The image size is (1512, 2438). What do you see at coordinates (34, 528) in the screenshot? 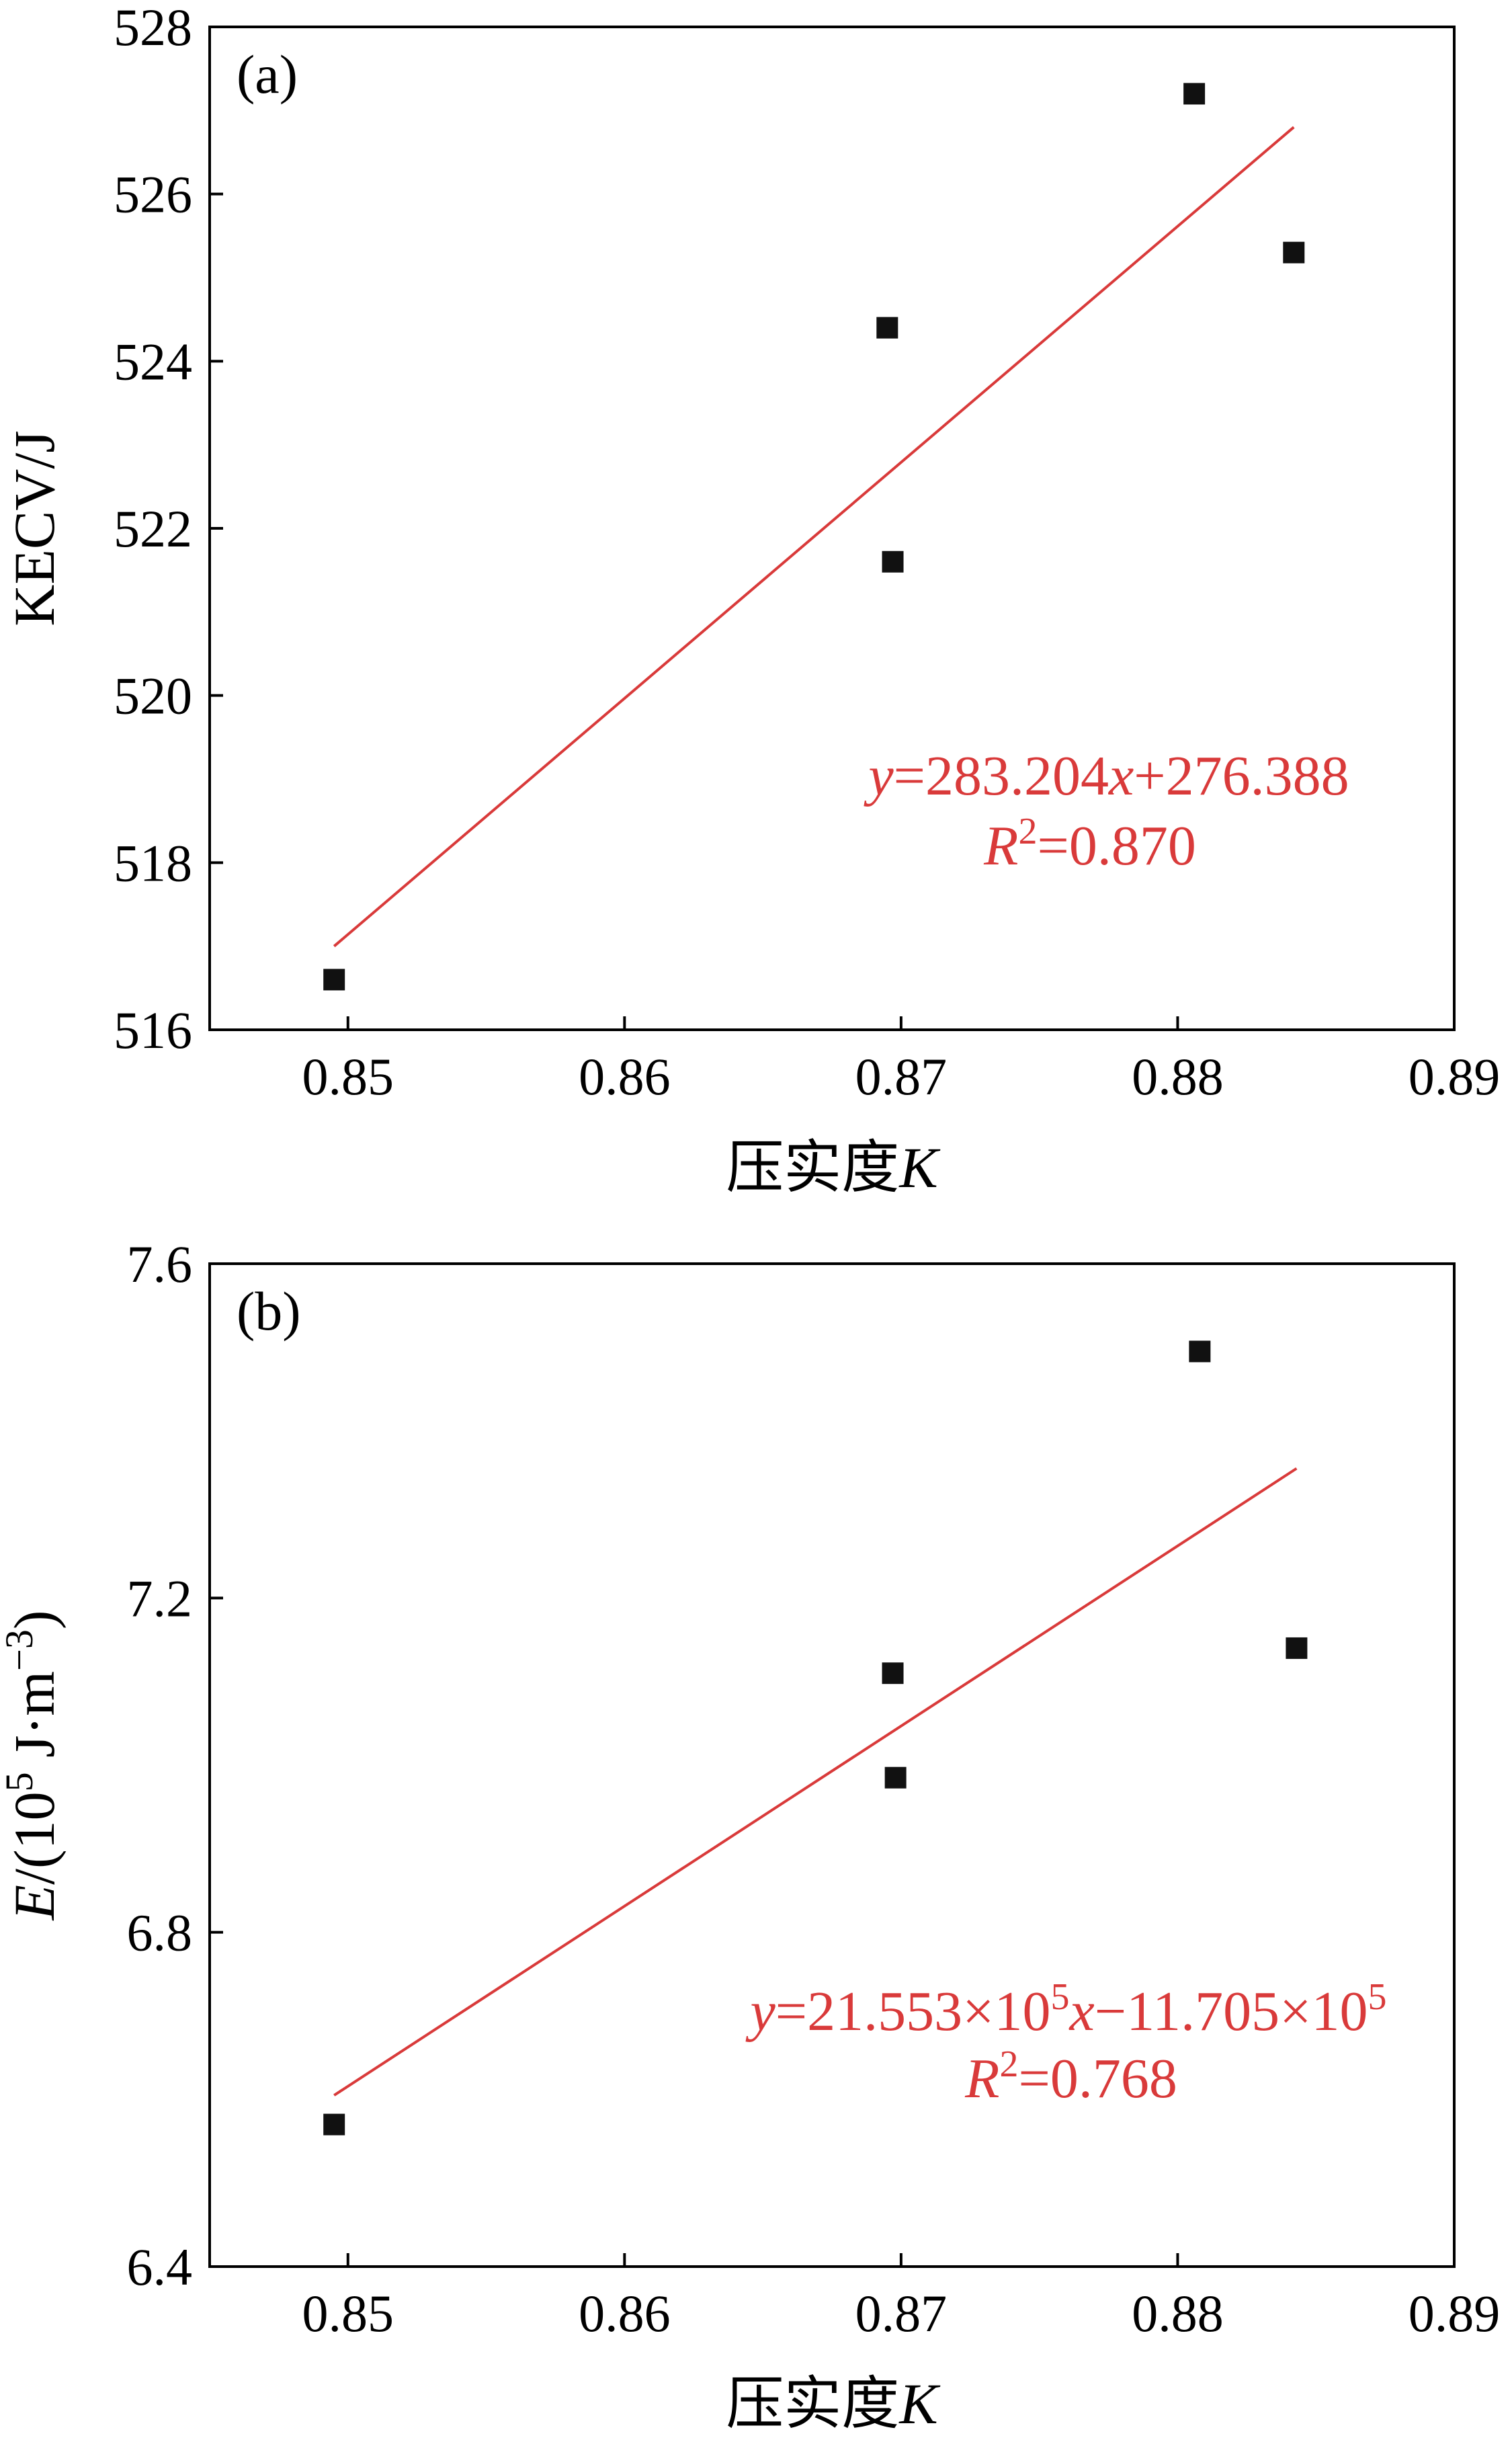
I see `y-axis-label-a: KECV/J` at bounding box center [34, 528].